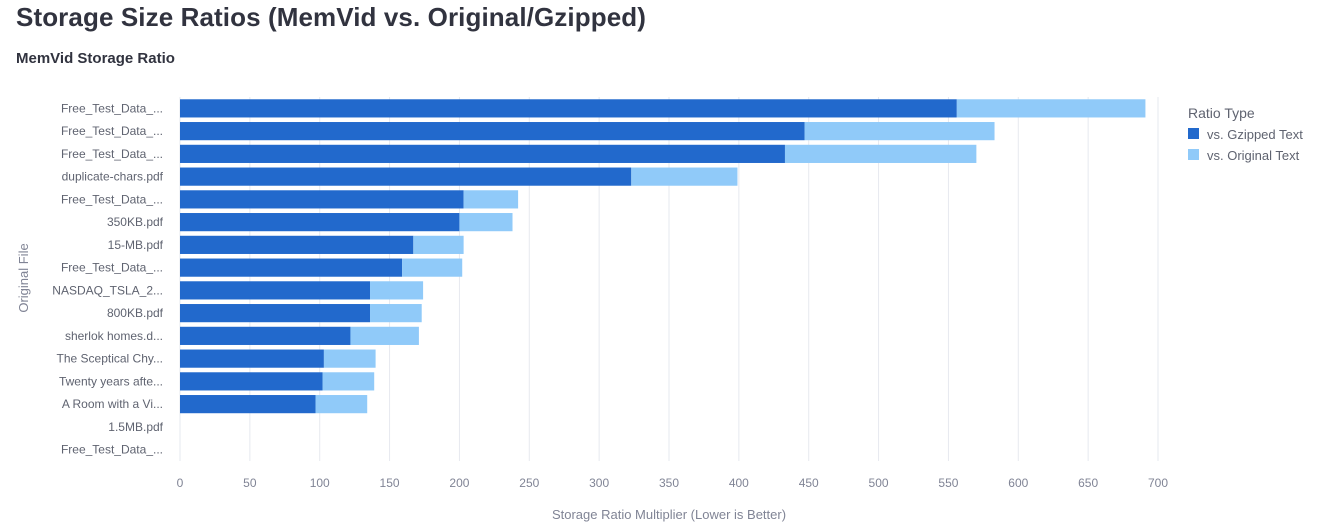 This screenshot has height=532, width=1327. Describe the element at coordinates (1088, 483) in the screenshot. I see `x-tick-label: 650` at that location.